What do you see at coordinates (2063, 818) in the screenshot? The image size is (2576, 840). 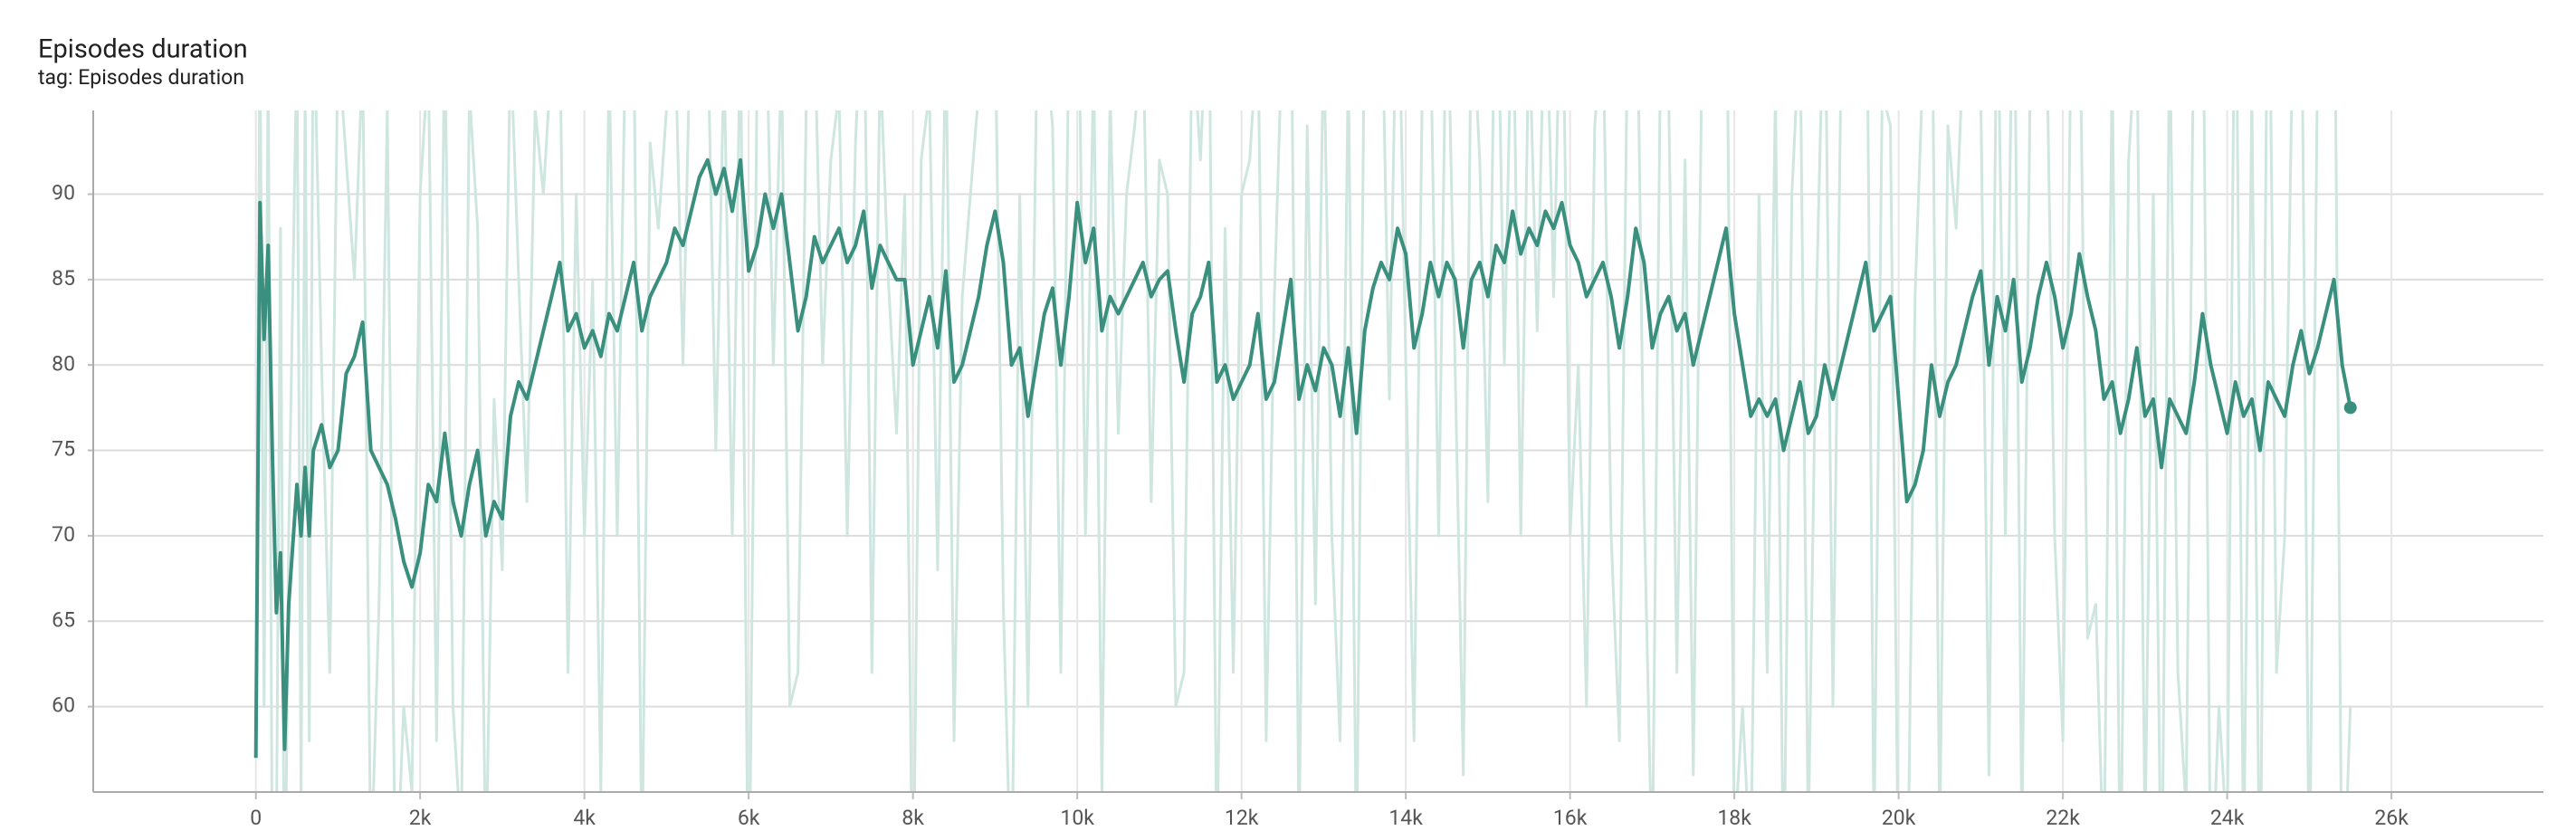 I see `x-tick-label: 22k` at bounding box center [2063, 818].